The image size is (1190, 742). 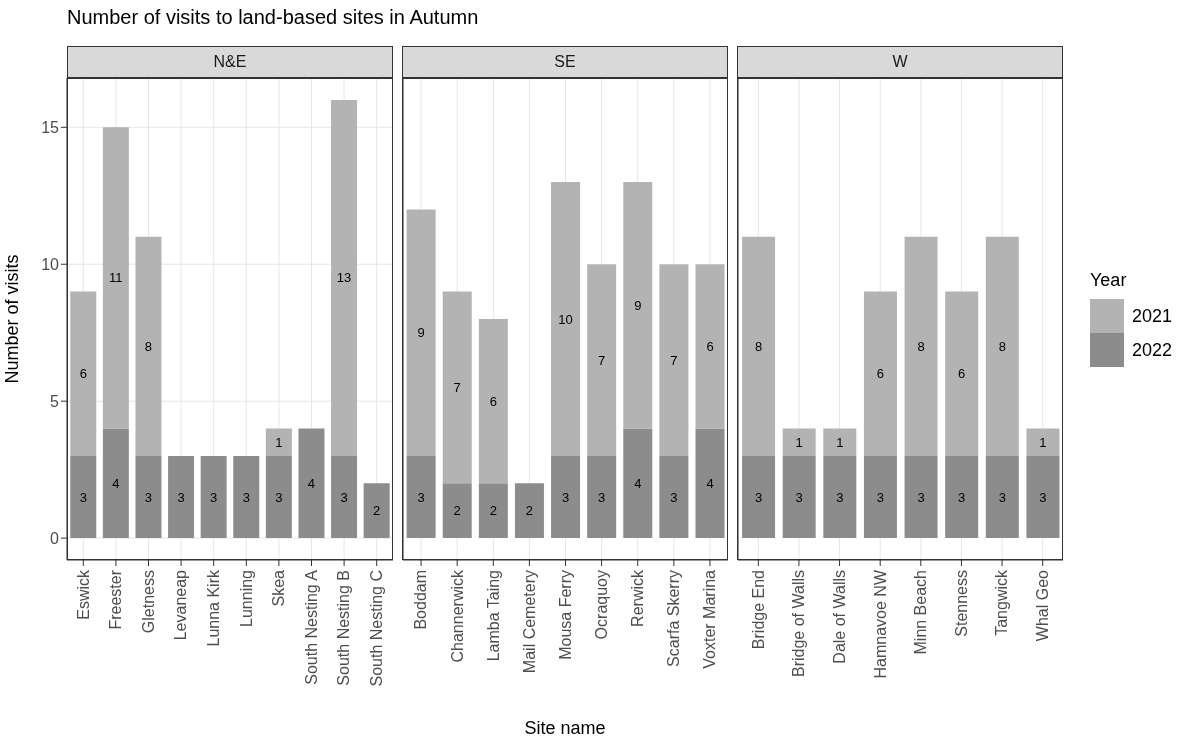 I want to click on x-tick-label: Mousa Ferry, so click(x=565, y=615).